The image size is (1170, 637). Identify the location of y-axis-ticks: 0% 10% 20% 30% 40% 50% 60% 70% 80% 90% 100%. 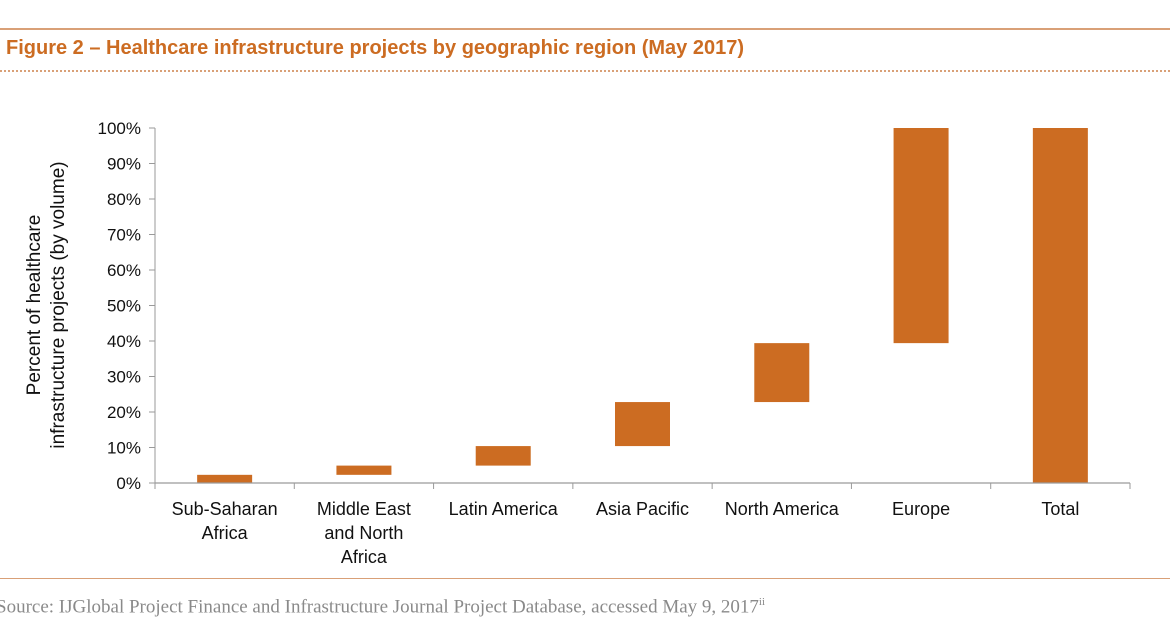
(127, 306).